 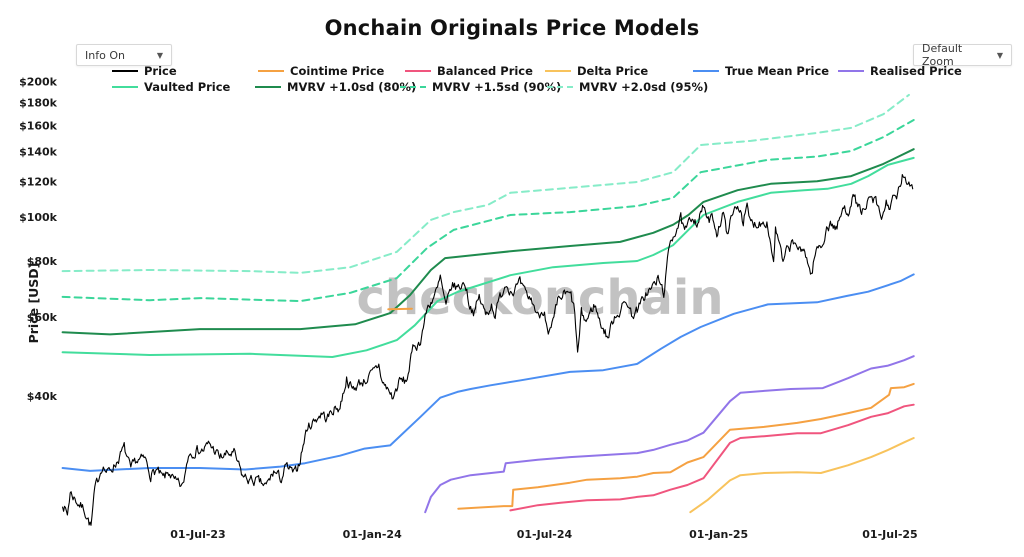 I want to click on legend-swatch-balanced-price, so click(x=418, y=71).